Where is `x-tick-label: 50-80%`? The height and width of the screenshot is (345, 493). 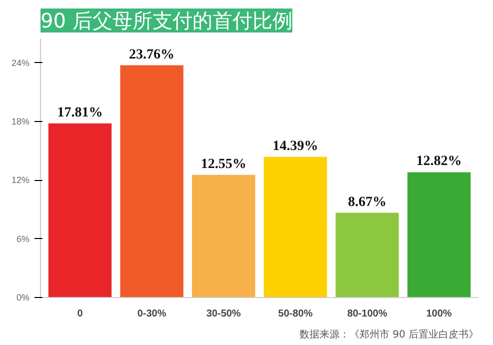
x-tick-label: 50-80% is located at coordinates (295, 314).